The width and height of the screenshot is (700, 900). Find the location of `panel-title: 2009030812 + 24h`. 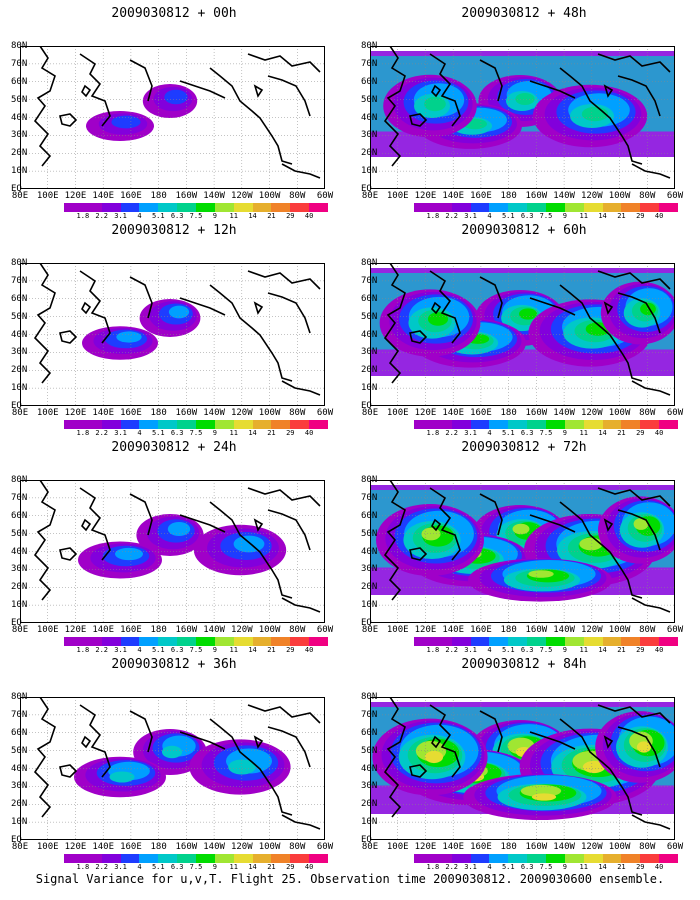

panel-title: 2009030812 + 24h is located at coordinates (174, 447).